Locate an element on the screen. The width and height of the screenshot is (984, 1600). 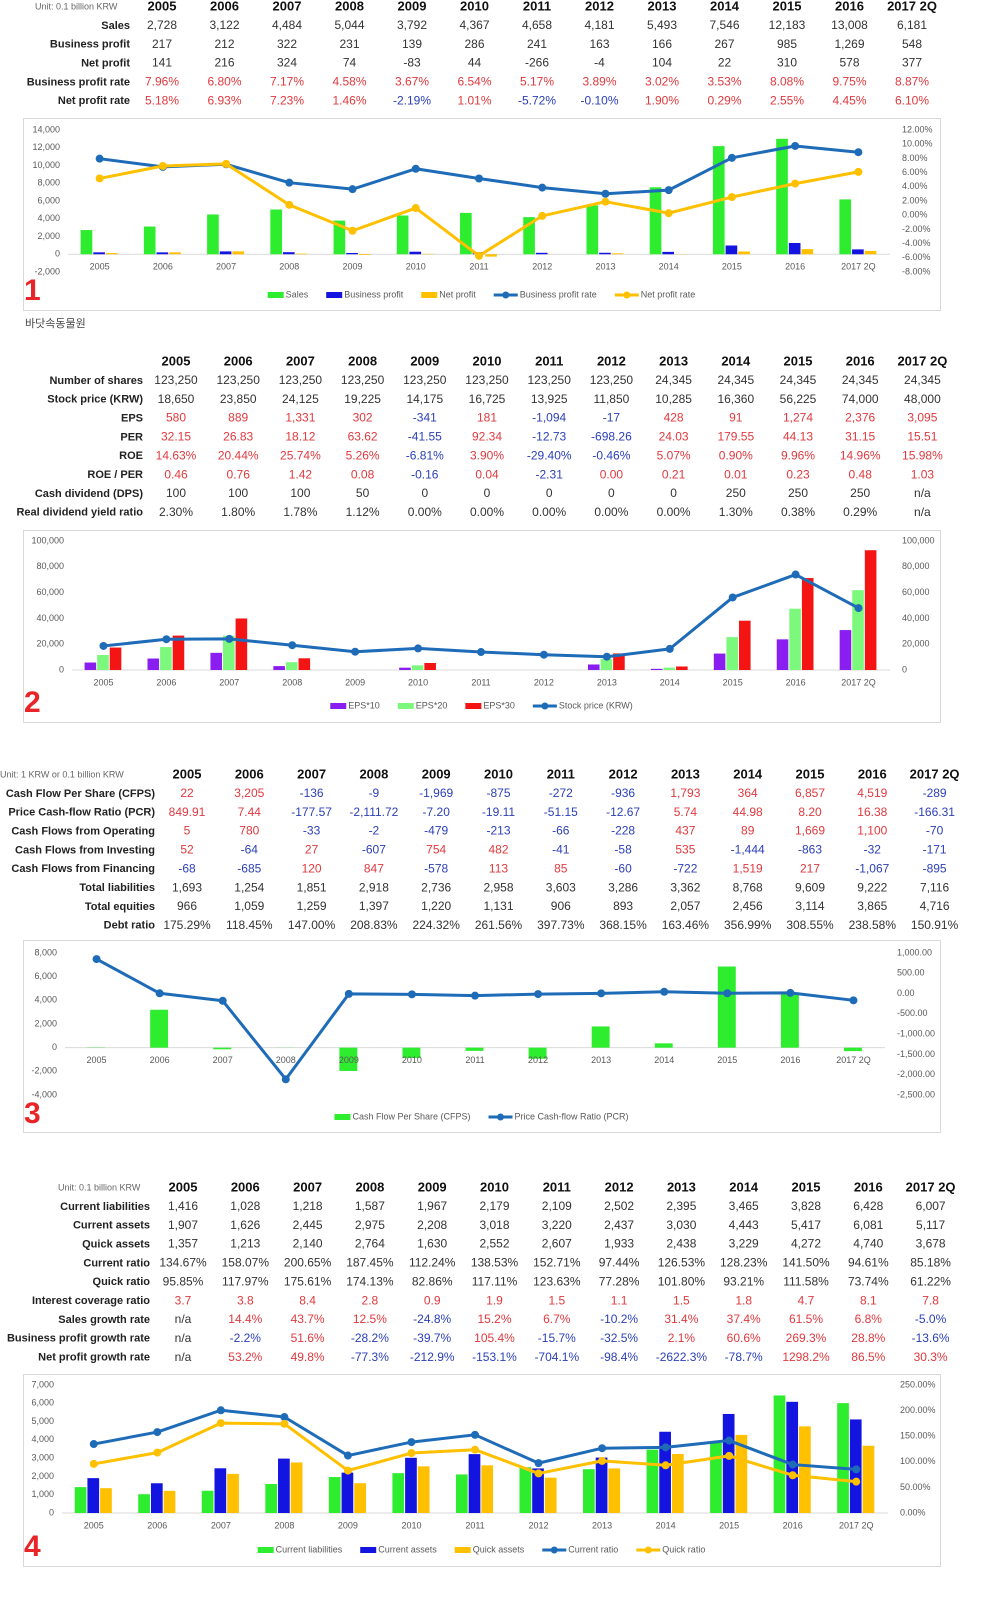
table-cell: 138.53% is located at coordinates (495, 1263).